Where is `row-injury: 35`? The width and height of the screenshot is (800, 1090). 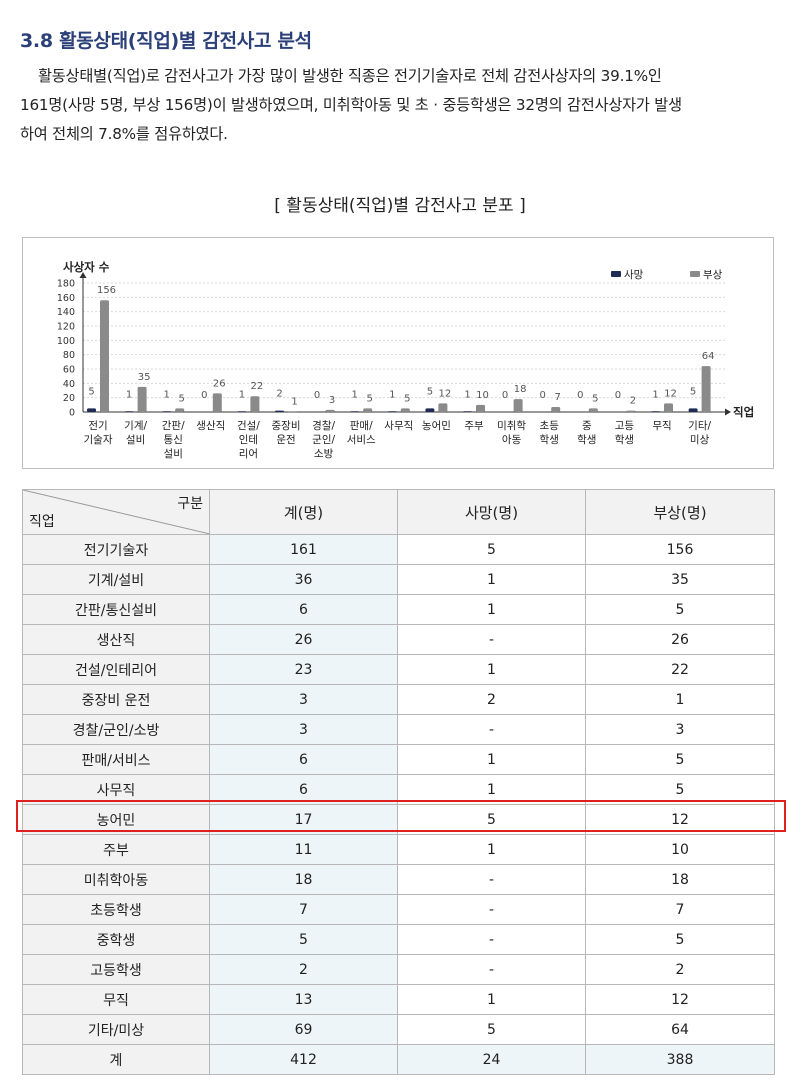 row-injury: 35 is located at coordinates (680, 579).